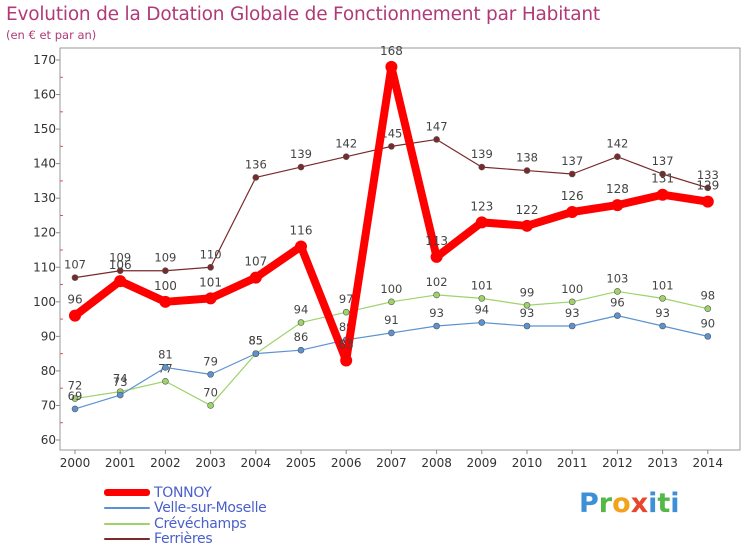 This screenshot has height=550, width=750. Describe the element at coordinates (482, 463) in the screenshot. I see `x-tick-label: 2009` at that location.